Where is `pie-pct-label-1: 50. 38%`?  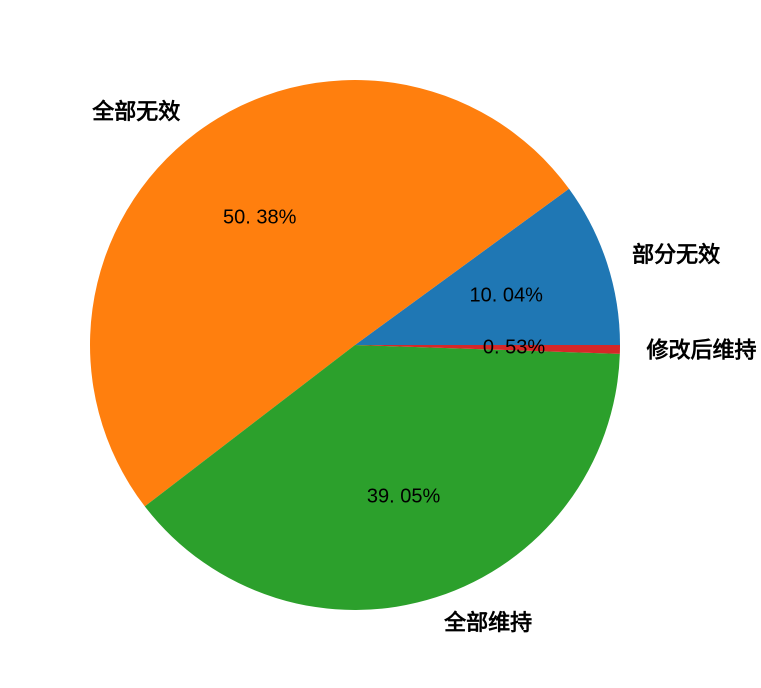
pie-pct-label-1: 50. 38% is located at coordinates (260, 218).